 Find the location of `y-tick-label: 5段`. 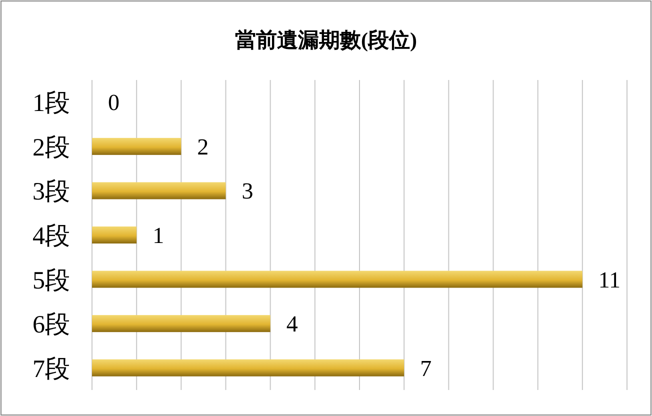

y-tick-label: 5段 is located at coordinates (51, 280).